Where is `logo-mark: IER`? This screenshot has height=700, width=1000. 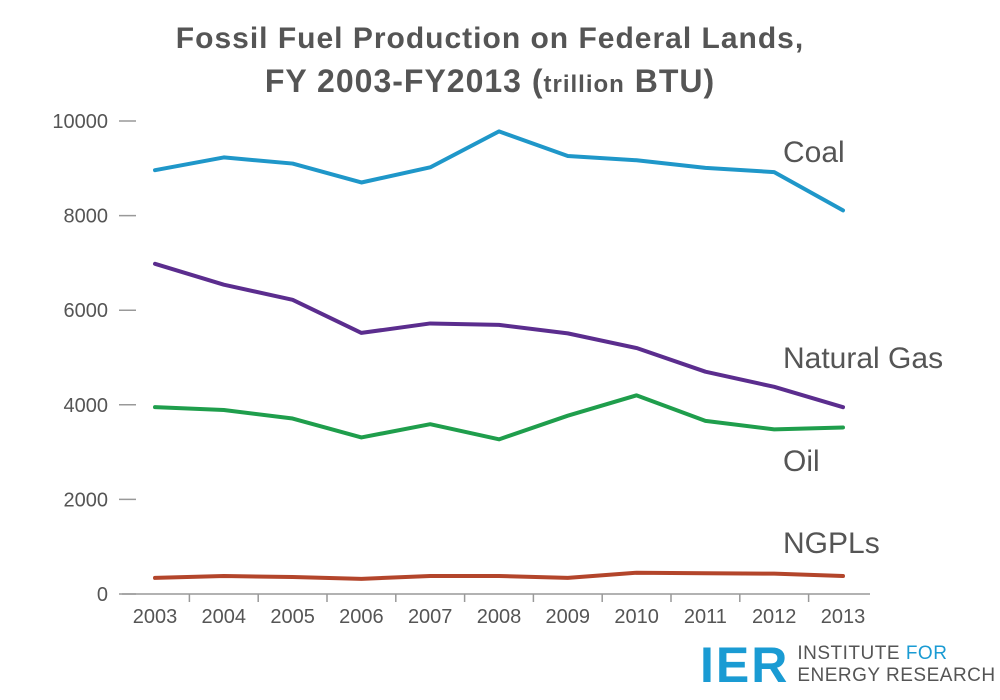 logo-mark: IER is located at coordinates (745, 665).